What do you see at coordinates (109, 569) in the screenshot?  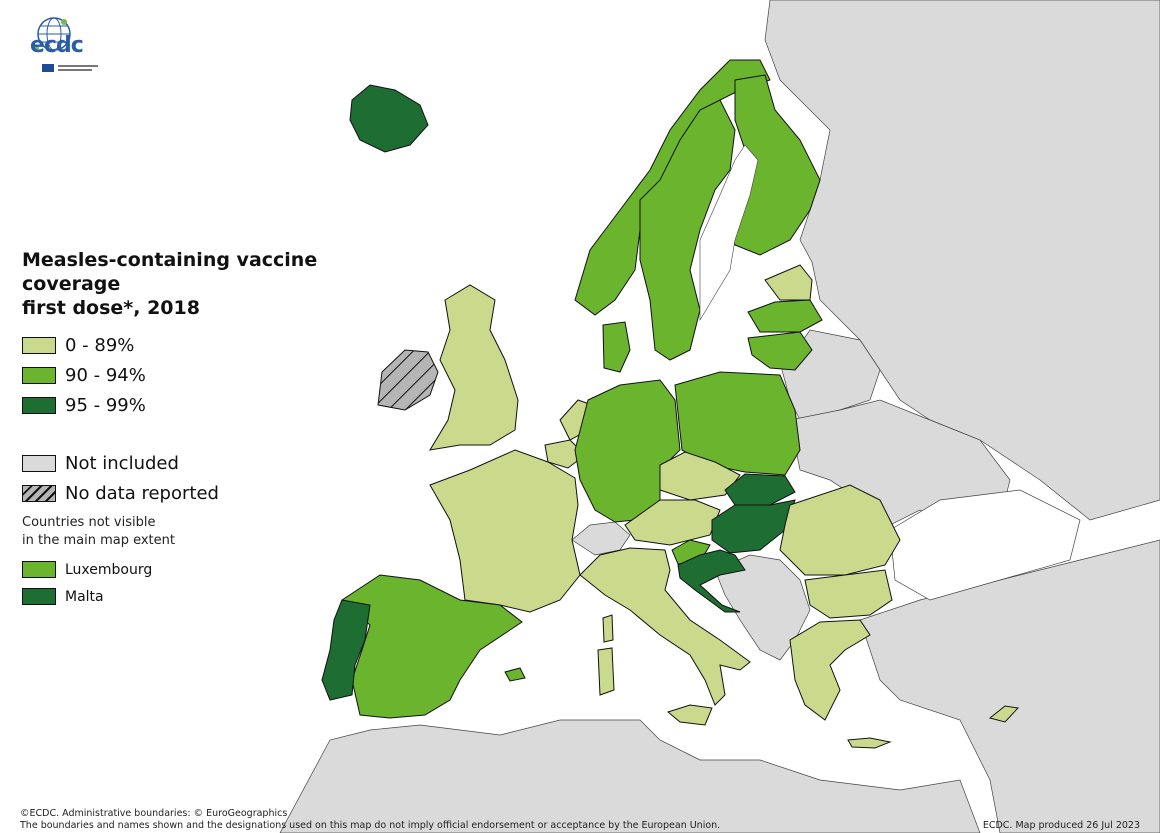 I see `label-luxembourg: Luxembourg` at bounding box center [109, 569].